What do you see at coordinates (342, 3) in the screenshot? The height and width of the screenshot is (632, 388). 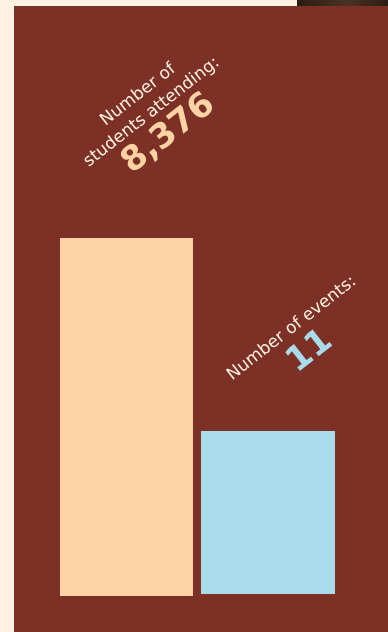 I see `photo-corner` at bounding box center [342, 3].